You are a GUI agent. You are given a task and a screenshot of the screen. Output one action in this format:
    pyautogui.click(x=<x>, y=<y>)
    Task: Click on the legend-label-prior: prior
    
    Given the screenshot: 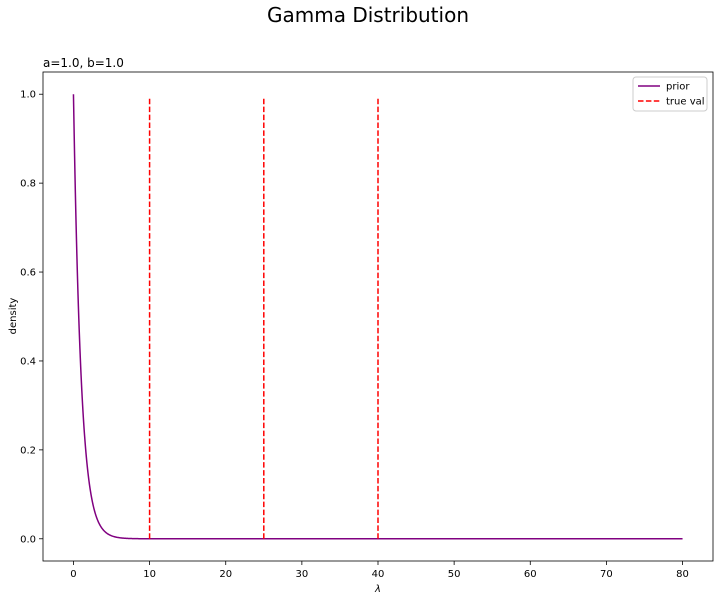 What is the action you would take?
    pyautogui.click(x=678, y=87)
    